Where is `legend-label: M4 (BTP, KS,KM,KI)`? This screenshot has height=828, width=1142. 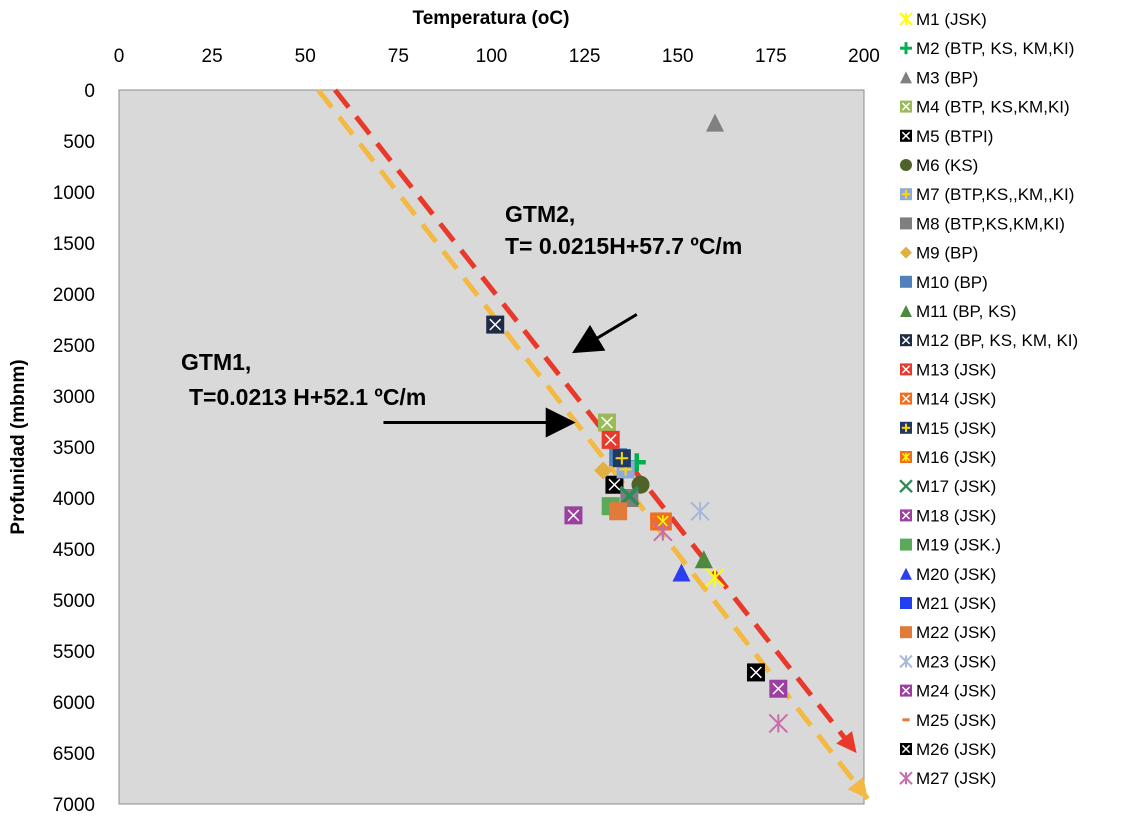
legend-label: M4 (BTP, KS,KM,KI) is located at coordinates (993, 107).